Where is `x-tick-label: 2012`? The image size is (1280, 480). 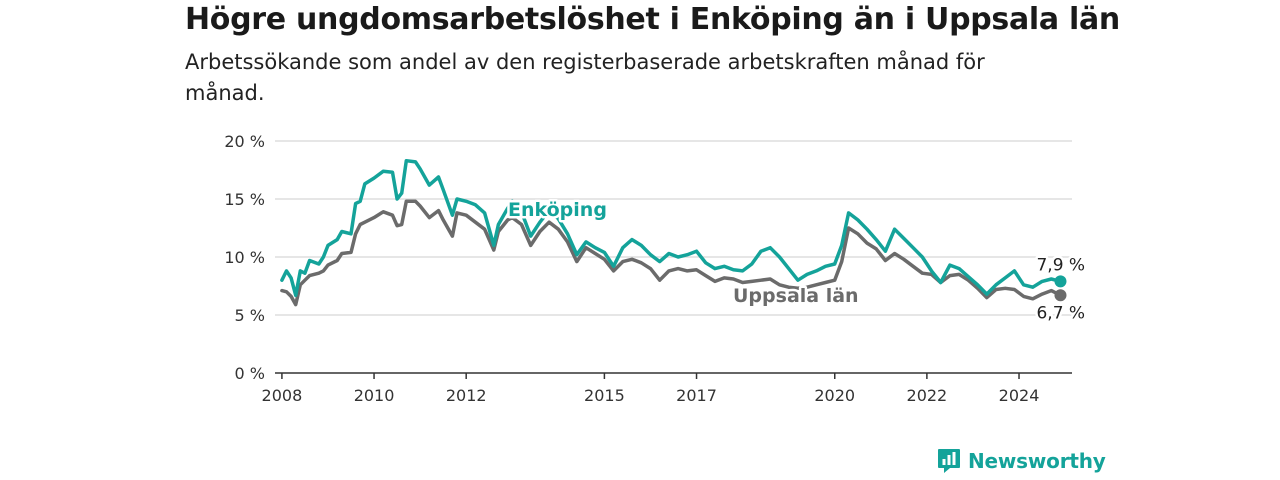
x-tick-label: 2012 is located at coordinates (466, 395).